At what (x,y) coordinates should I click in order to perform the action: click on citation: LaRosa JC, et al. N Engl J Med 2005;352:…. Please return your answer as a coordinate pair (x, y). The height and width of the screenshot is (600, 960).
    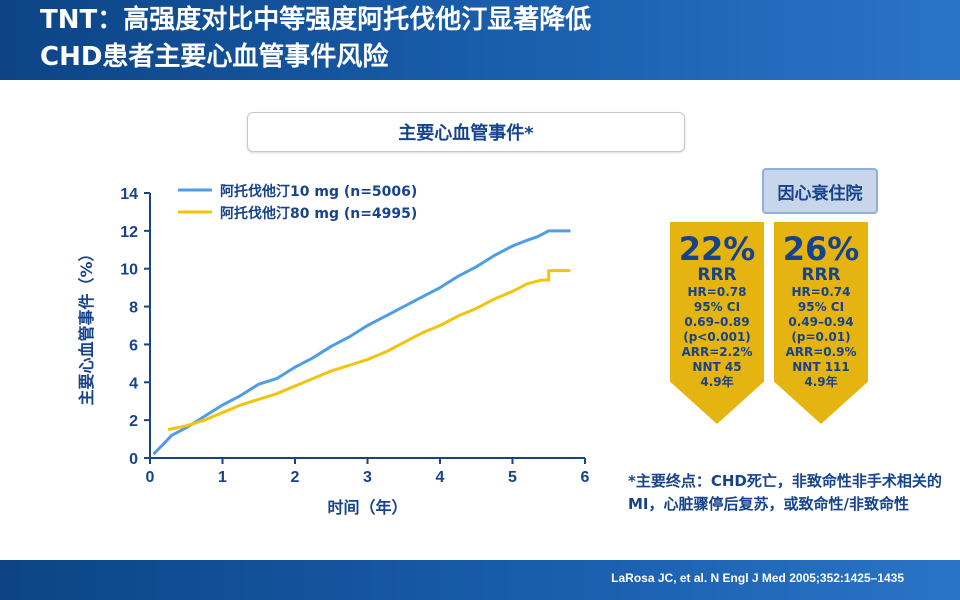
    Looking at the image, I should click on (757, 578).